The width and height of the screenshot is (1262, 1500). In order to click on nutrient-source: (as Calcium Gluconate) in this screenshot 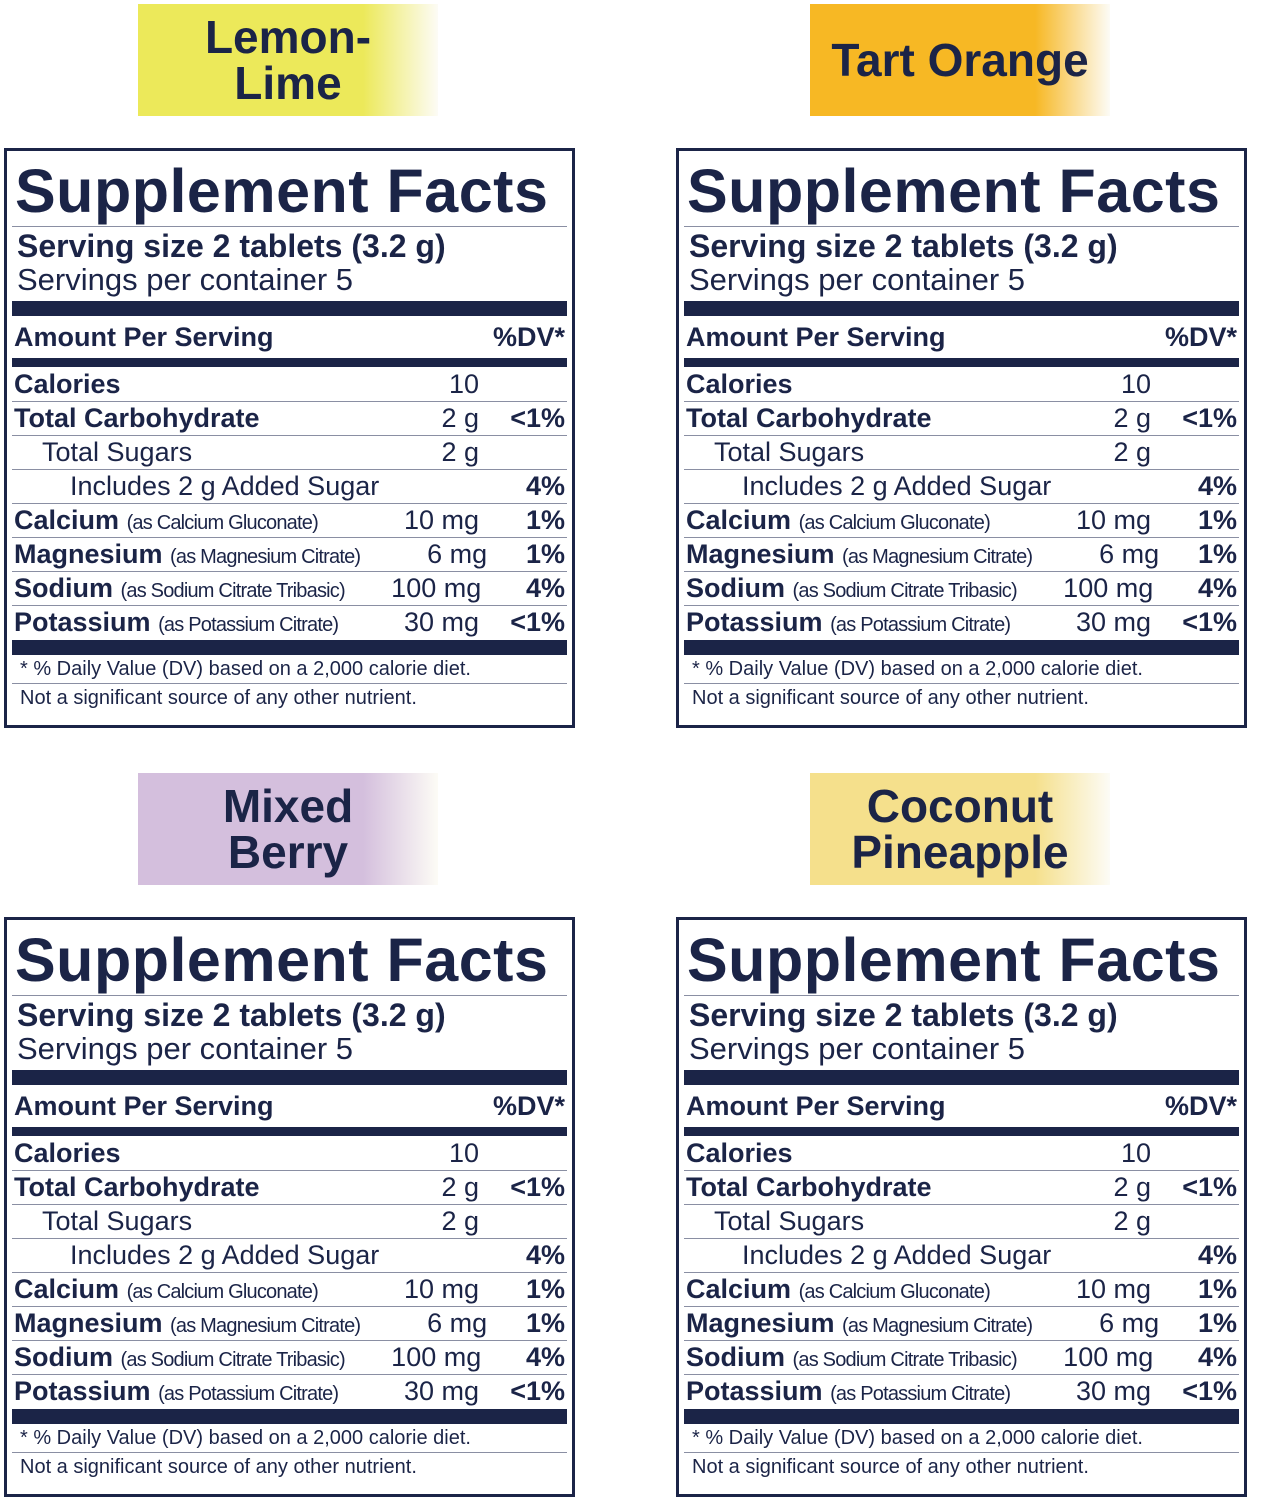, I will do `click(222, 1292)`.